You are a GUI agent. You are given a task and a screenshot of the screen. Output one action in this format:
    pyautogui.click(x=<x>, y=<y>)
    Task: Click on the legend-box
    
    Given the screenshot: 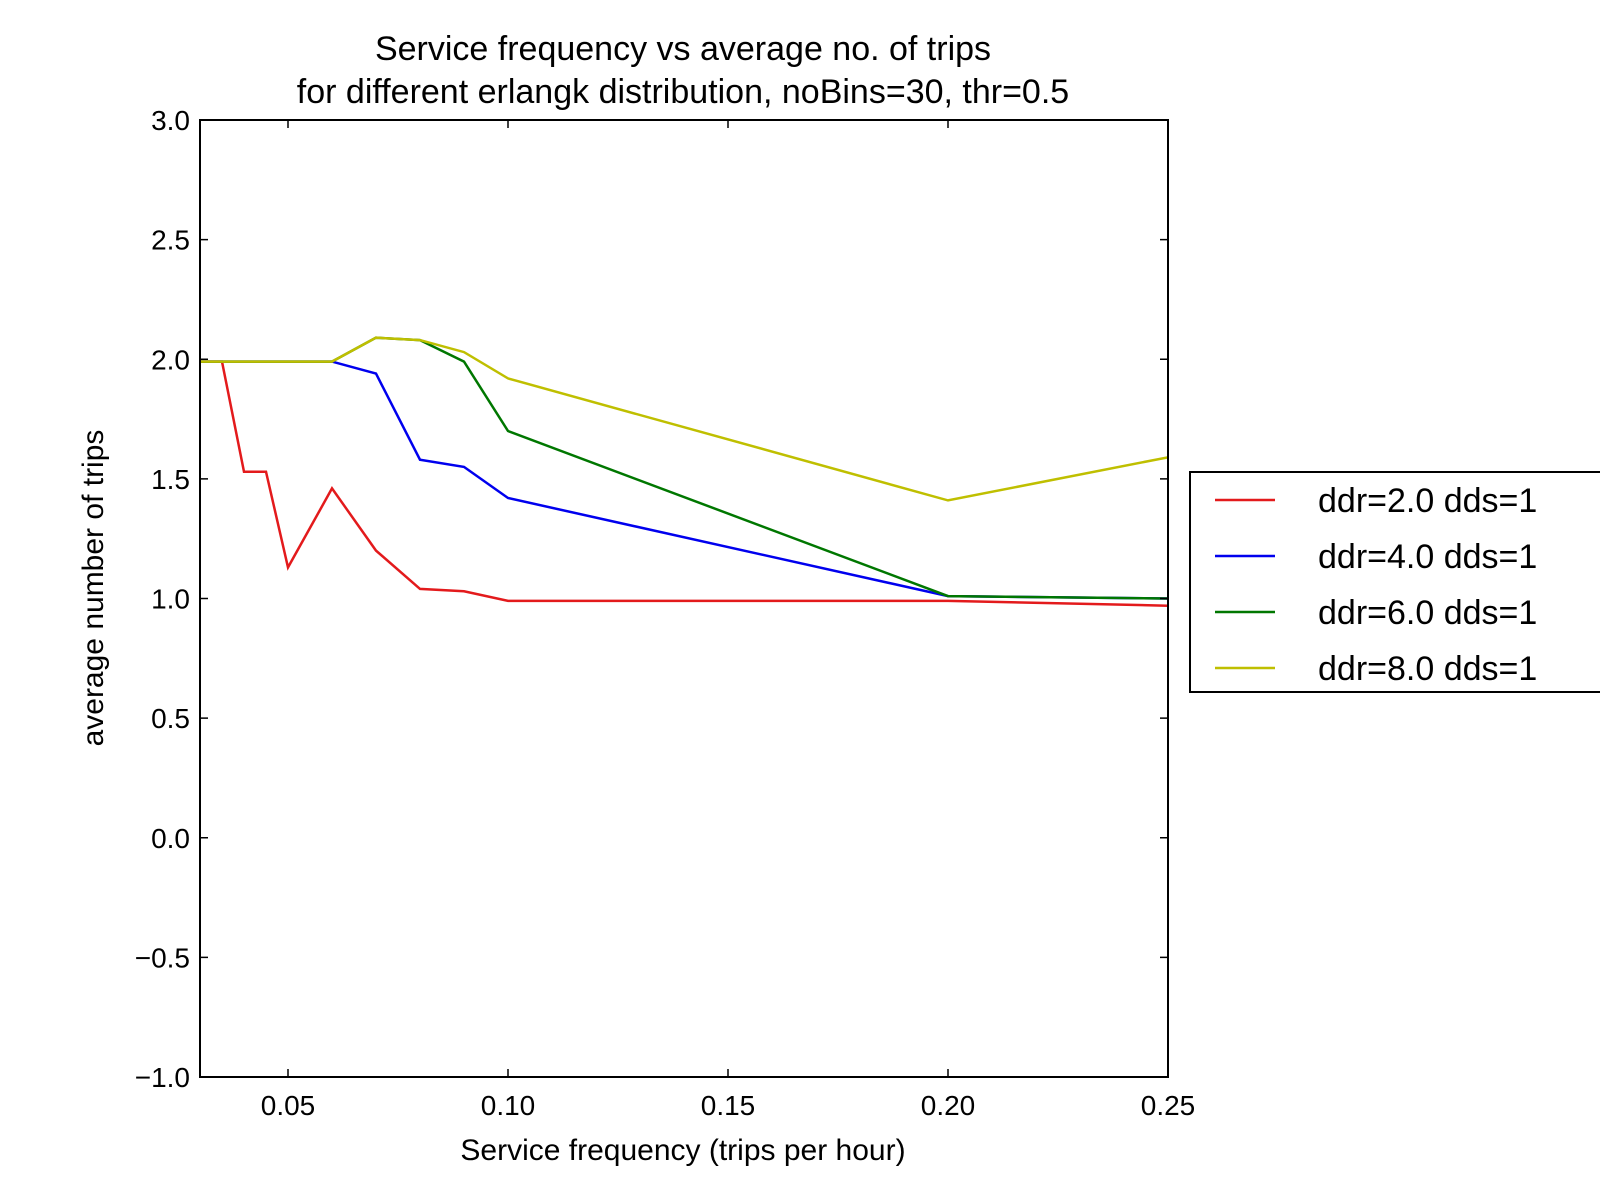 What is the action you would take?
    pyautogui.click(x=1394, y=582)
    